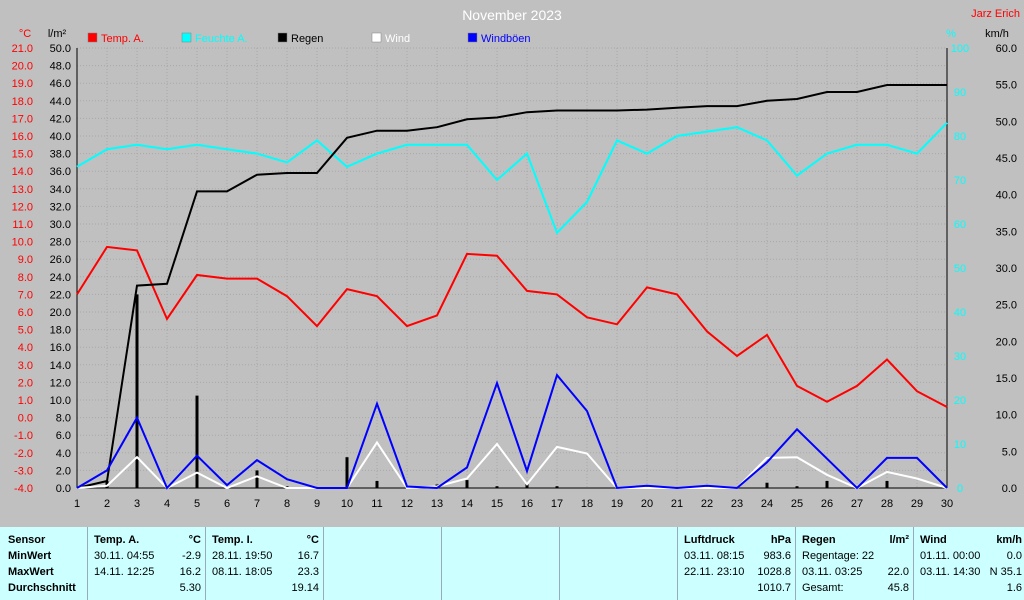 This screenshot has width=1024, height=600. I want to click on x-tick: 11, so click(376, 504).